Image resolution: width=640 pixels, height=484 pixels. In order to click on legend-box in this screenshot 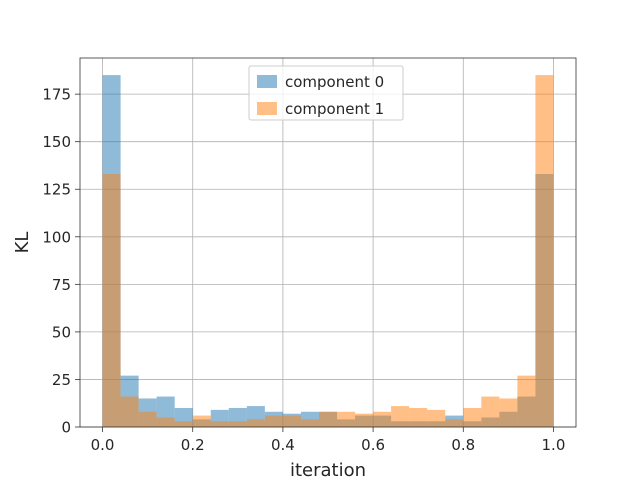, I will do `click(326, 93)`.